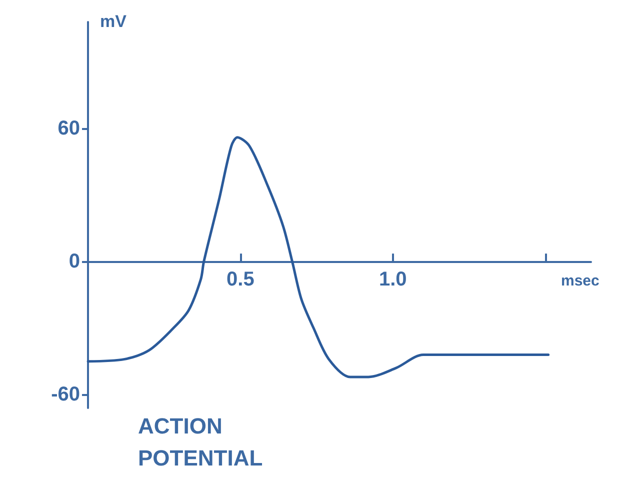 The width and height of the screenshot is (629, 488). What do you see at coordinates (580, 281) in the screenshot?
I see `x-axis-title: msec` at bounding box center [580, 281].